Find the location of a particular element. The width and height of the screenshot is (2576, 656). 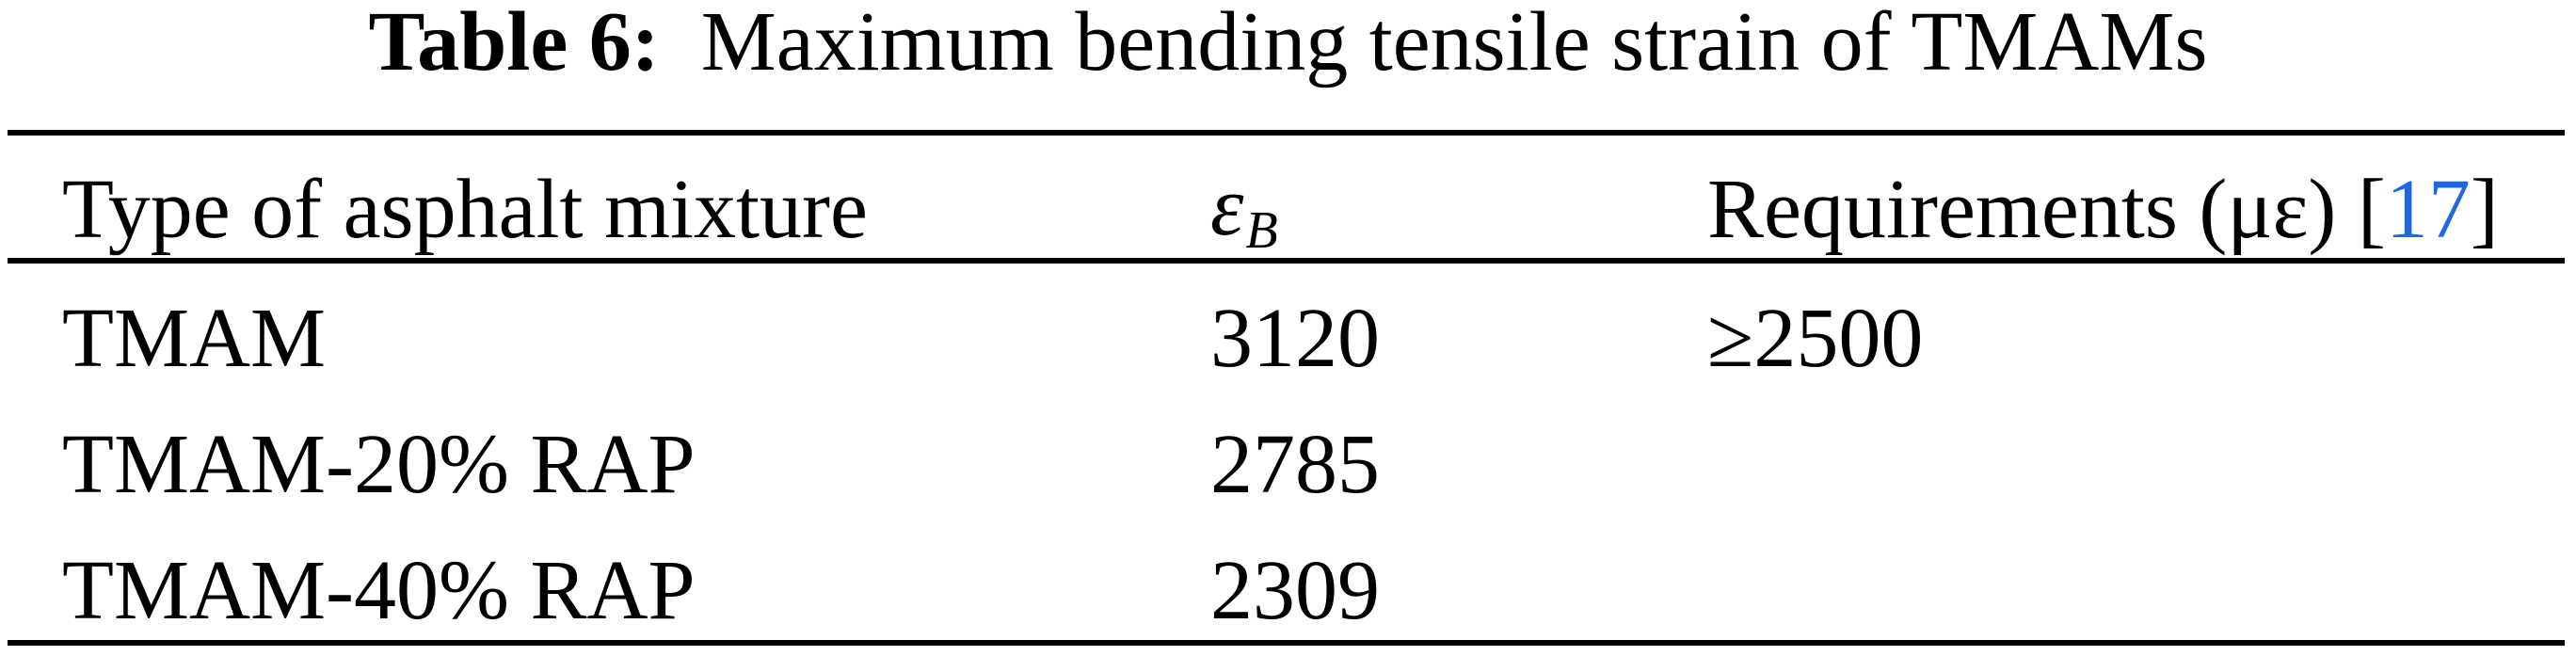

cell-strain-value: 2785 is located at coordinates (1295, 464).